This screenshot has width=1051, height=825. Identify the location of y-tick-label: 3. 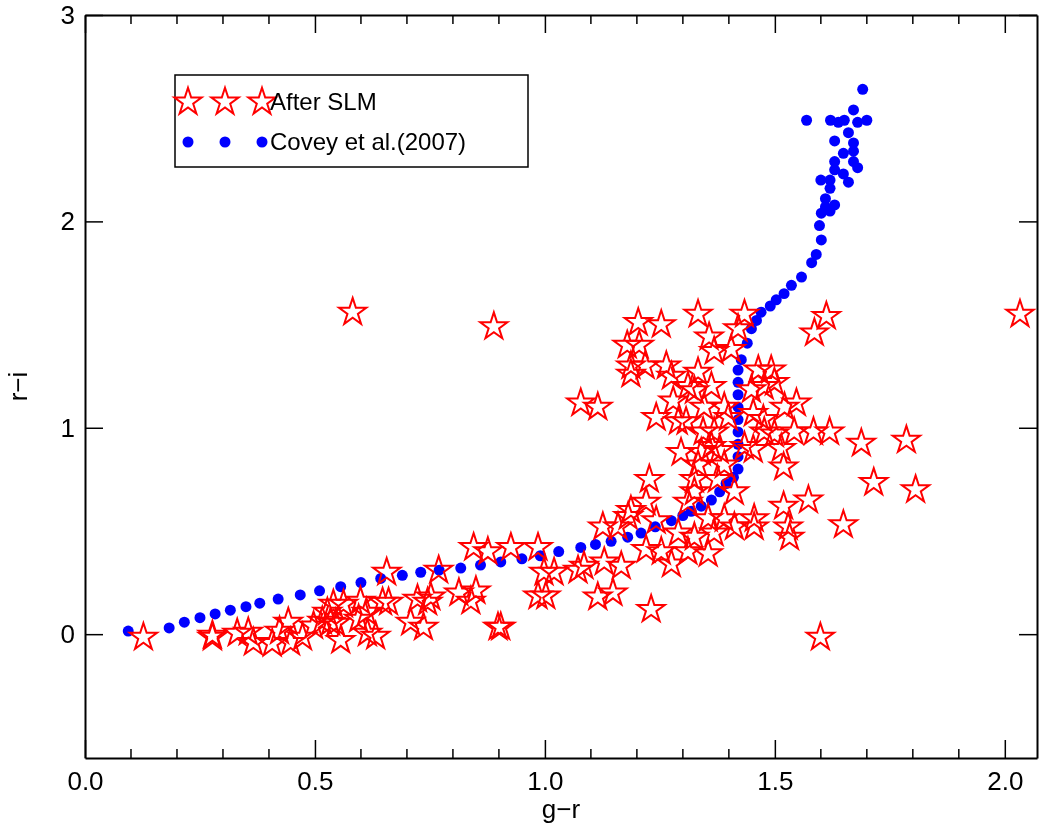
(67, 15).